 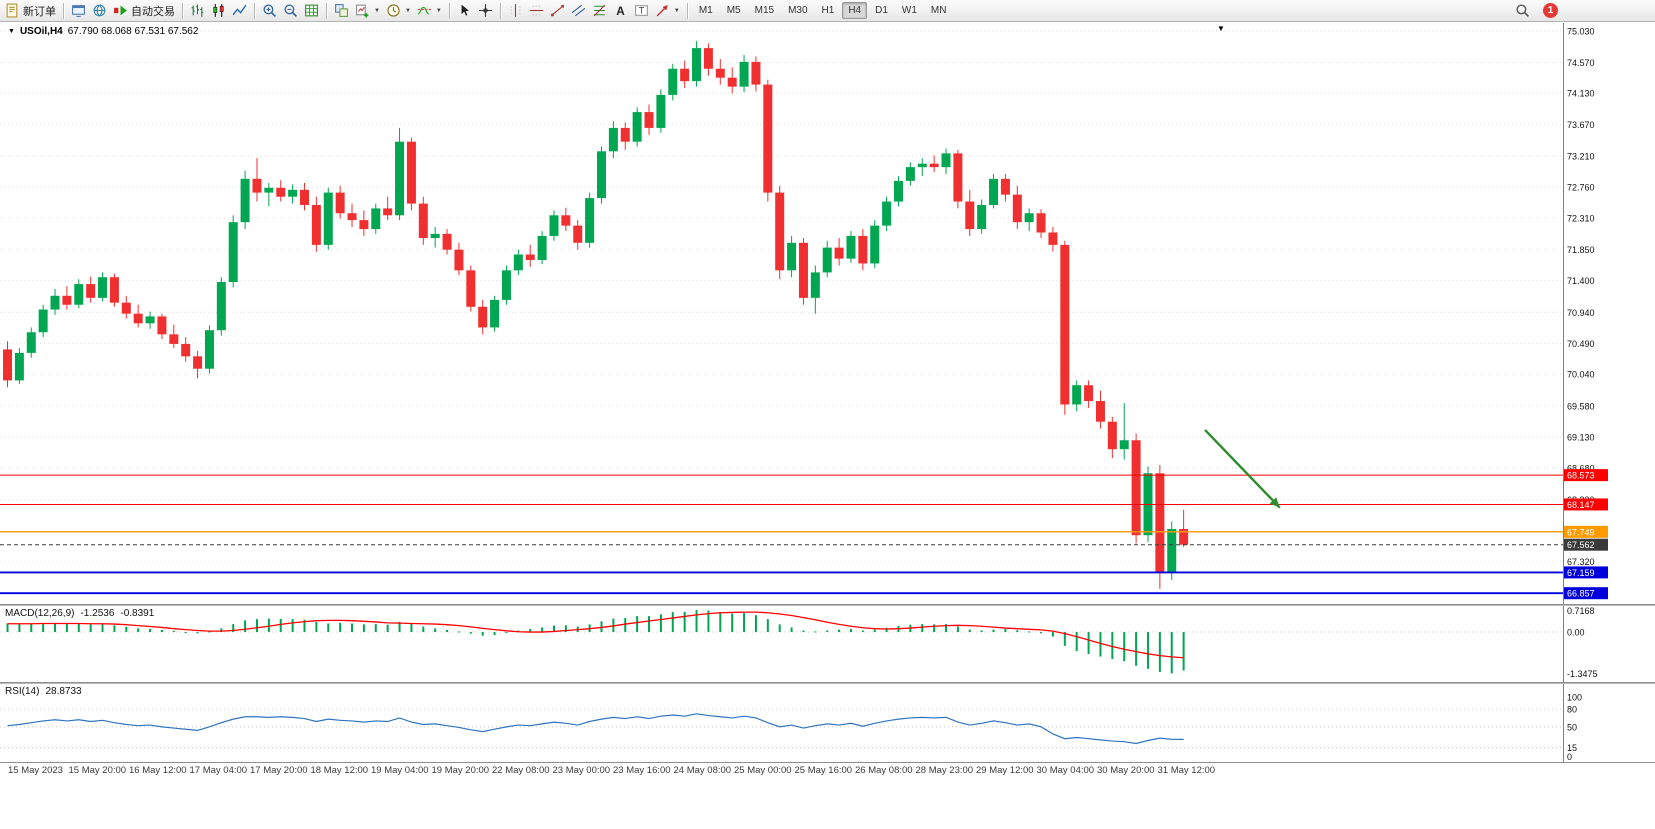 I want to click on trend-arrow, so click(x=1242, y=469).